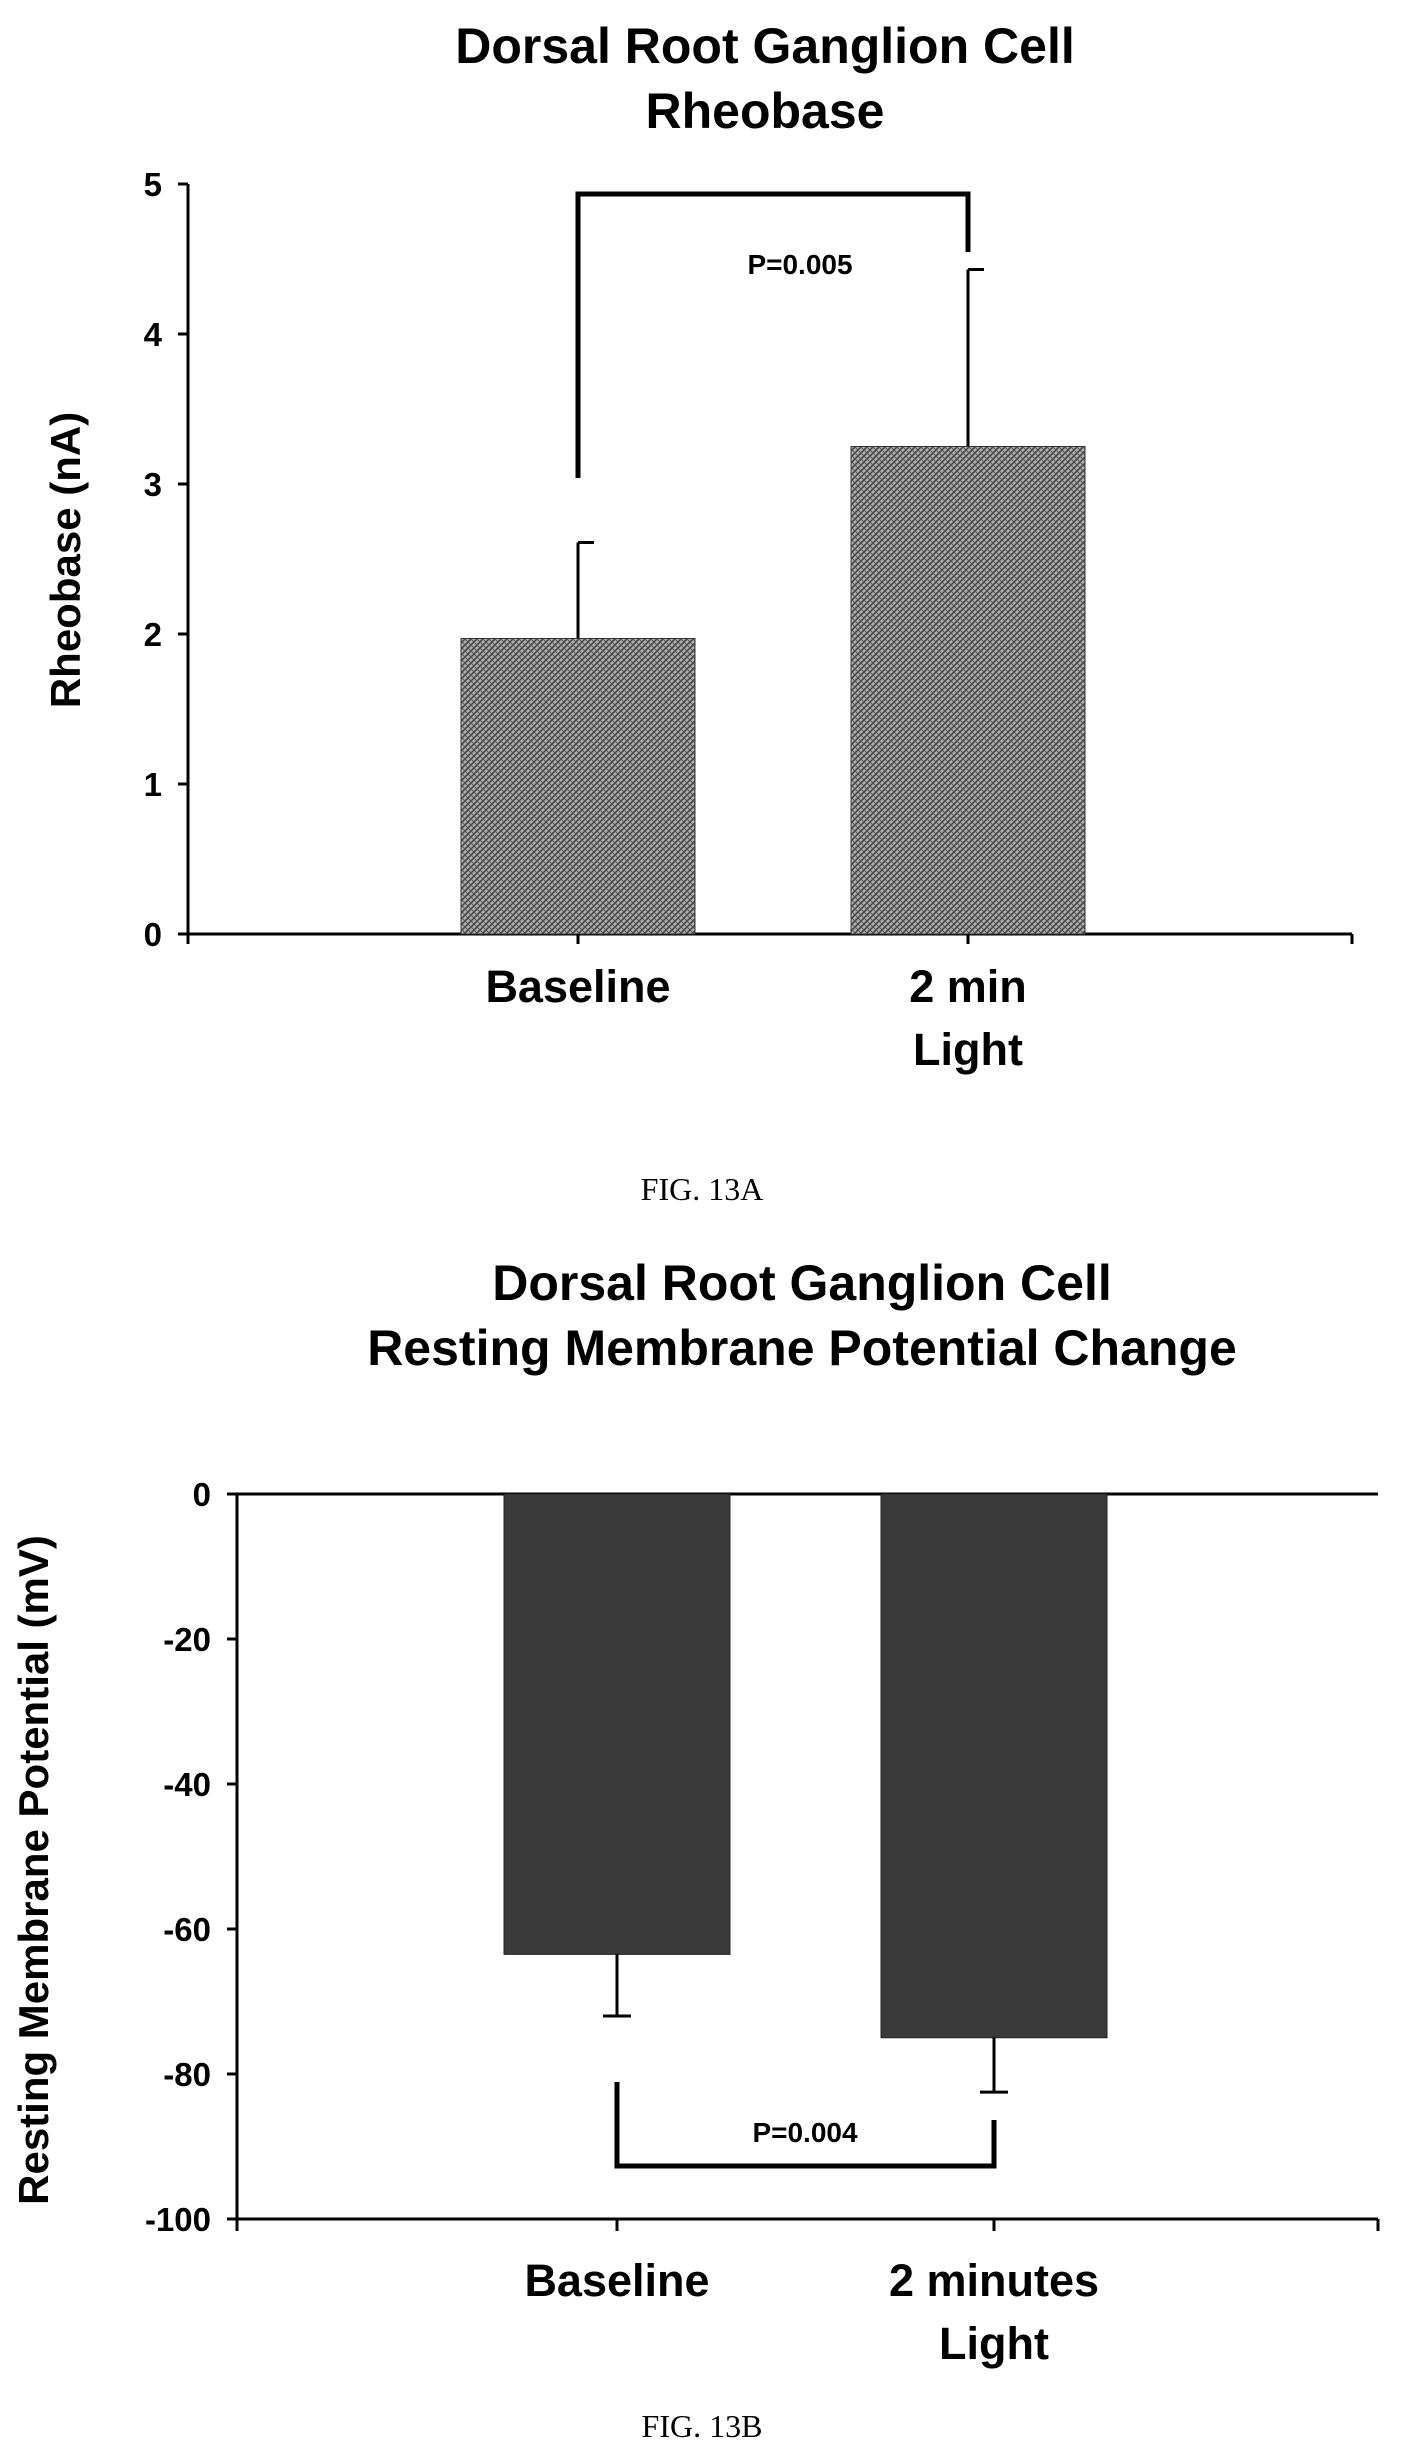 The width and height of the screenshot is (1409, 2460). Describe the element at coordinates (801, 1283) in the screenshot. I see `chart-b-title-line-1: Dorsal Root Ganglion Cell` at that location.